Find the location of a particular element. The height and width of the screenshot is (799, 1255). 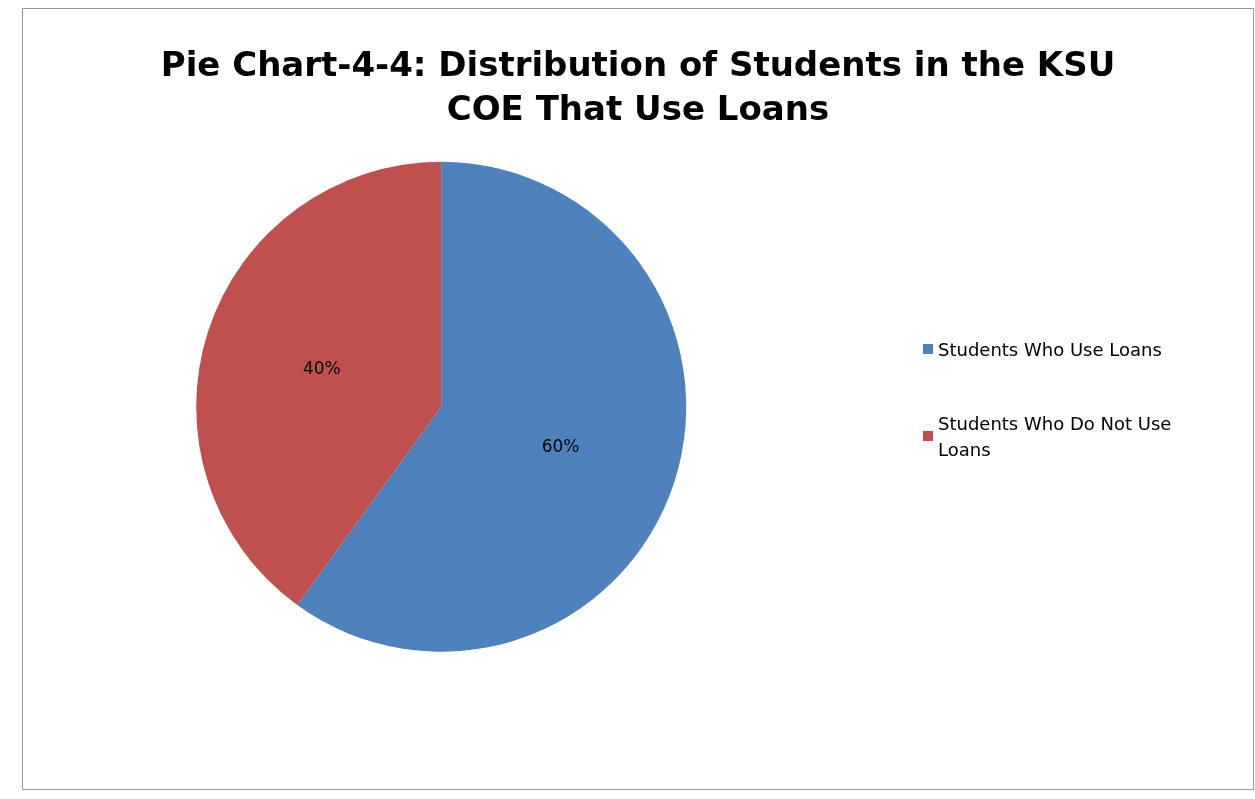

legend-label: Students Who Use Loans is located at coordinates (1050, 349).